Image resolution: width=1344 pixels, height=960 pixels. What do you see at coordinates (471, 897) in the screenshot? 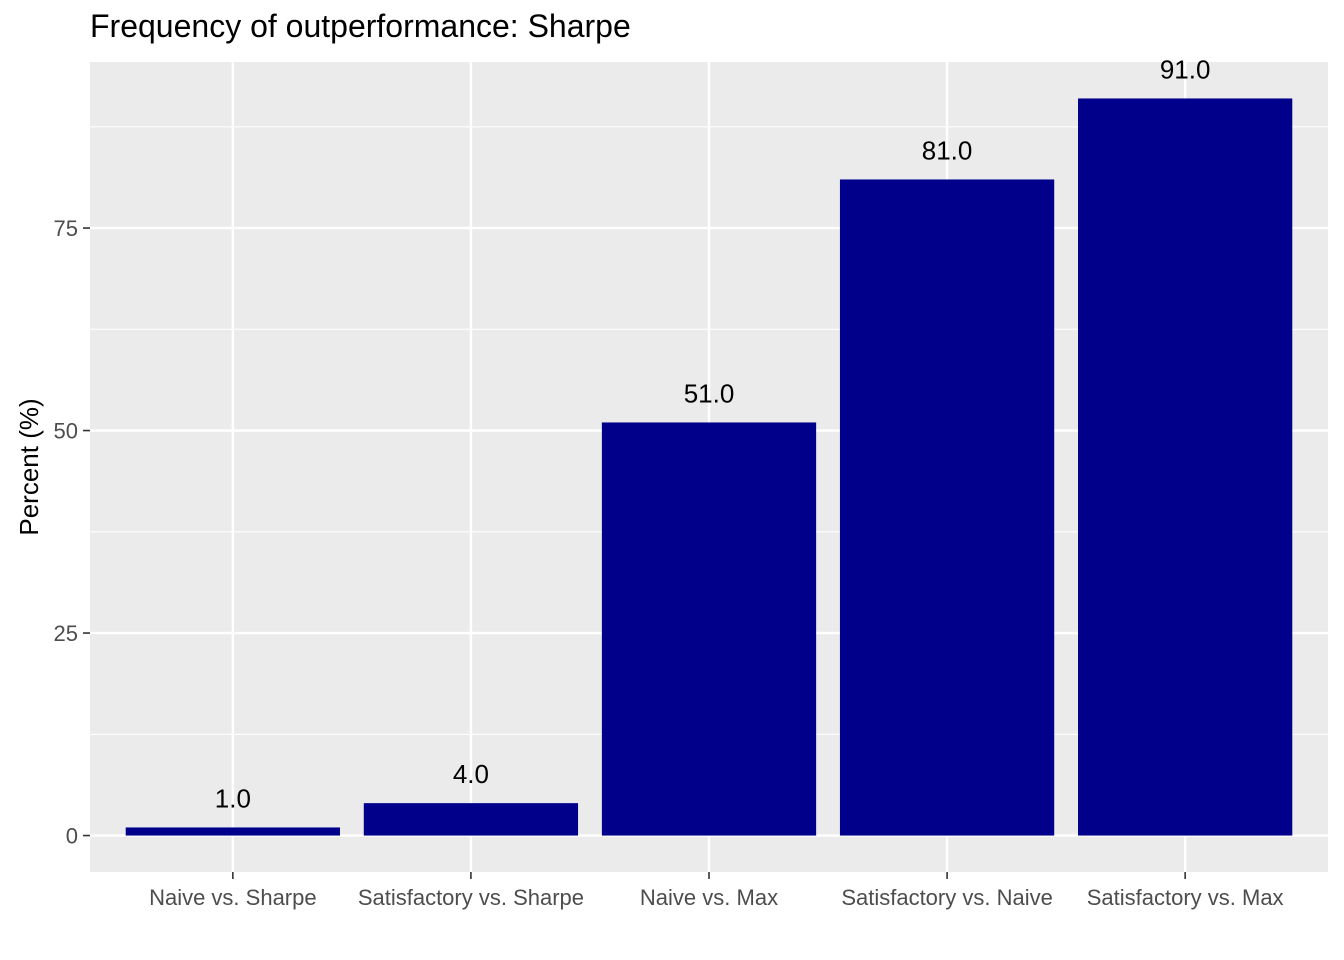
I see `x-tick-label: Satisfactory vs. Sharpe` at bounding box center [471, 897].